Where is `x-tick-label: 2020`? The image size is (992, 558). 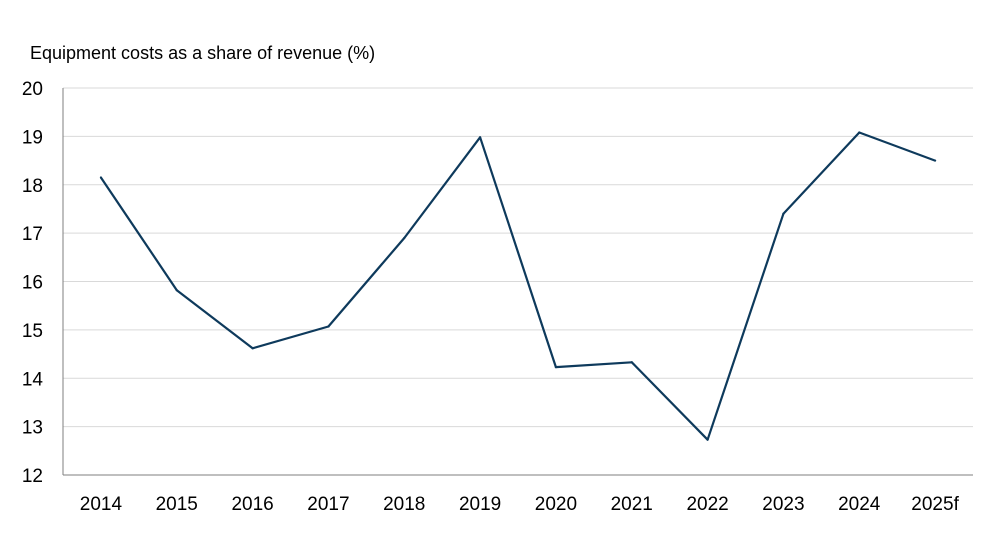 x-tick-label: 2020 is located at coordinates (556, 504).